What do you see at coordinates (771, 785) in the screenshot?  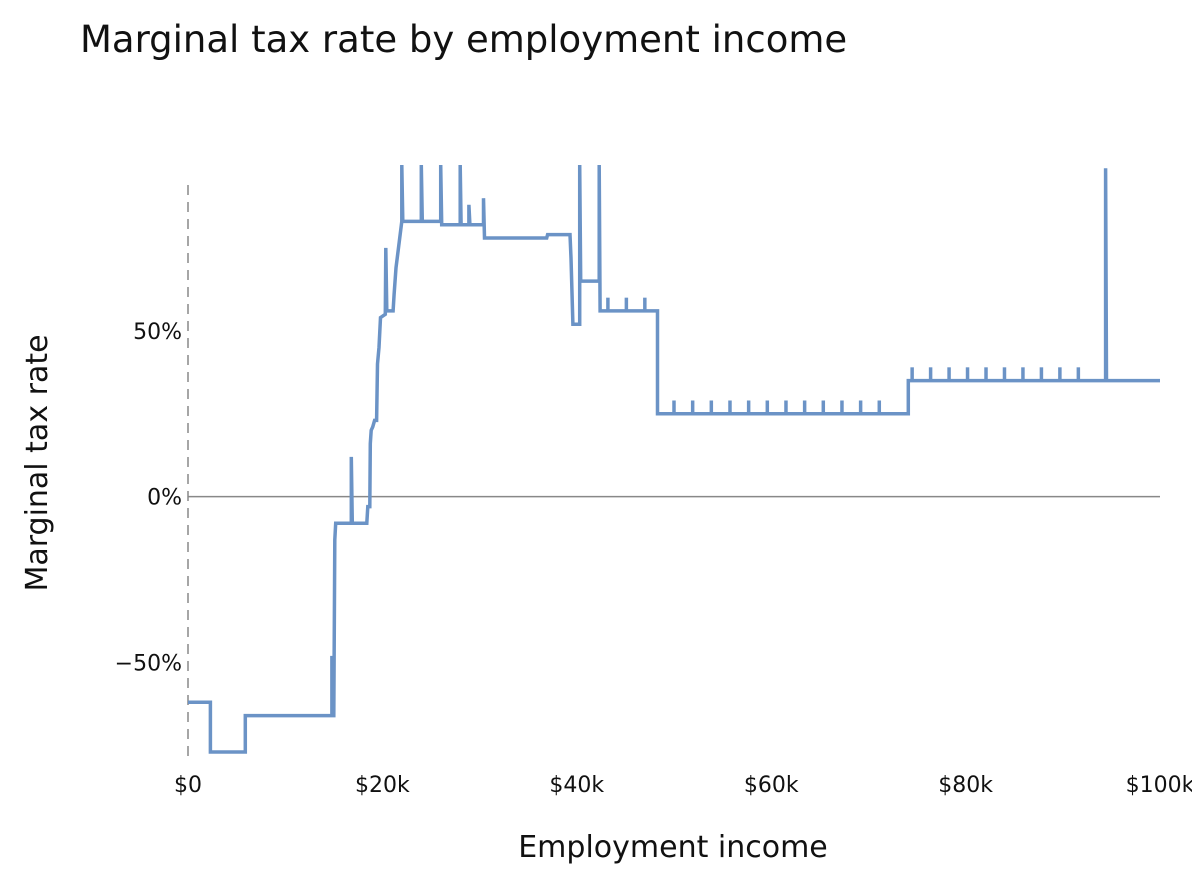 I see `x-tick-label: $60k` at bounding box center [771, 785].